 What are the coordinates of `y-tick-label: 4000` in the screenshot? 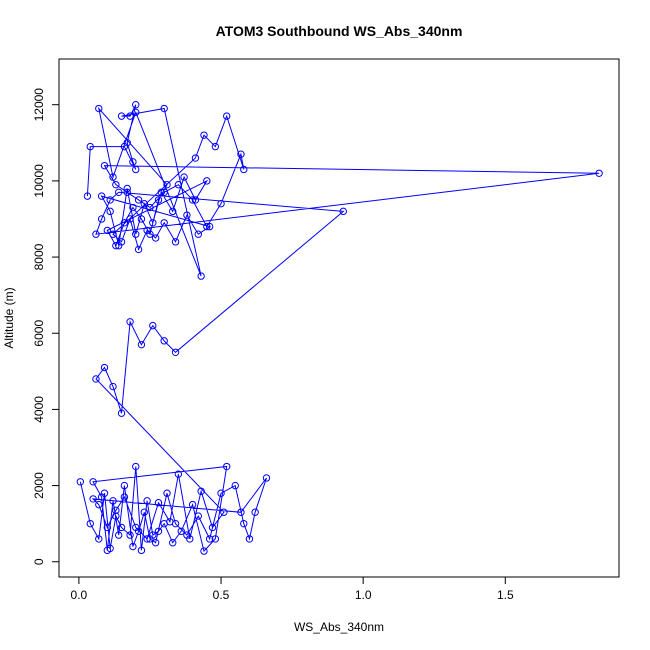 It's located at (39, 409).